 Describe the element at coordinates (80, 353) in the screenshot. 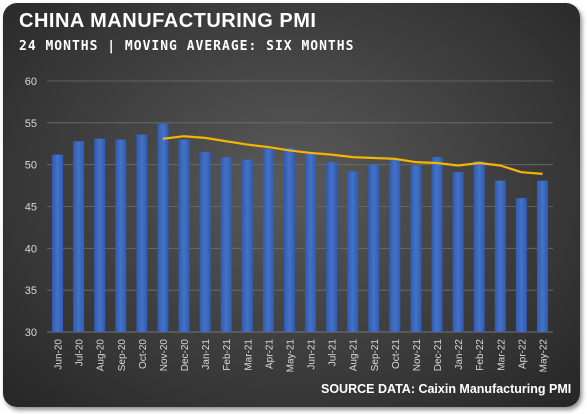

I see `x-tick-label: Jul-20` at that location.